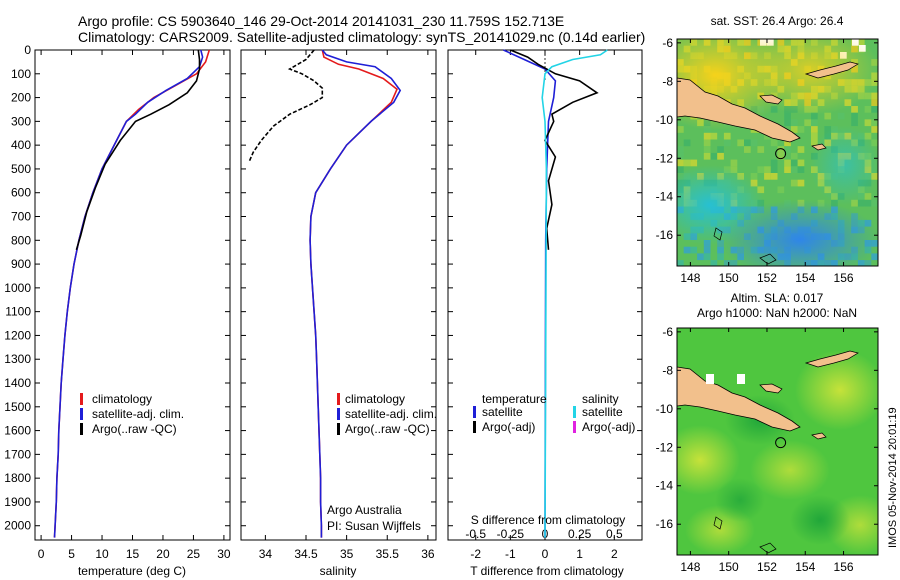 The image size is (900, 580). I want to click on x-tick-label: 36, so click(428, 554).